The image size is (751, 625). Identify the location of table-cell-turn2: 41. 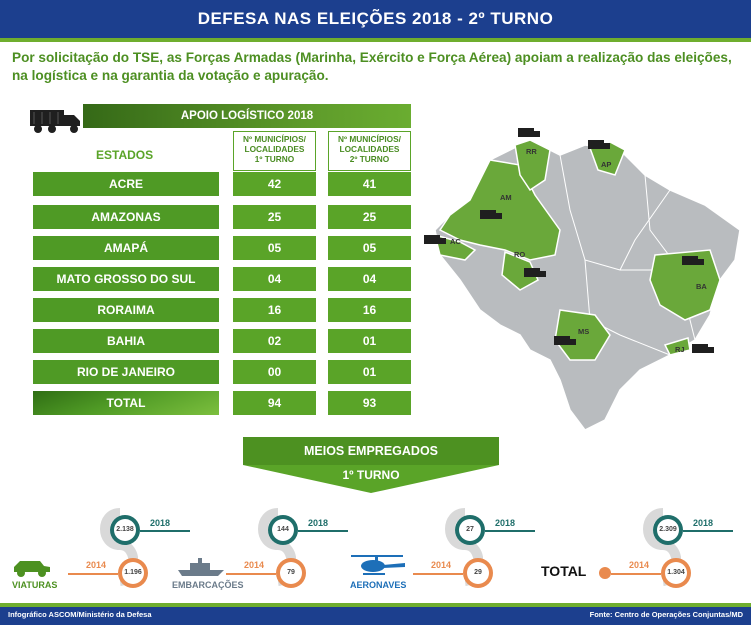
(369, 184).